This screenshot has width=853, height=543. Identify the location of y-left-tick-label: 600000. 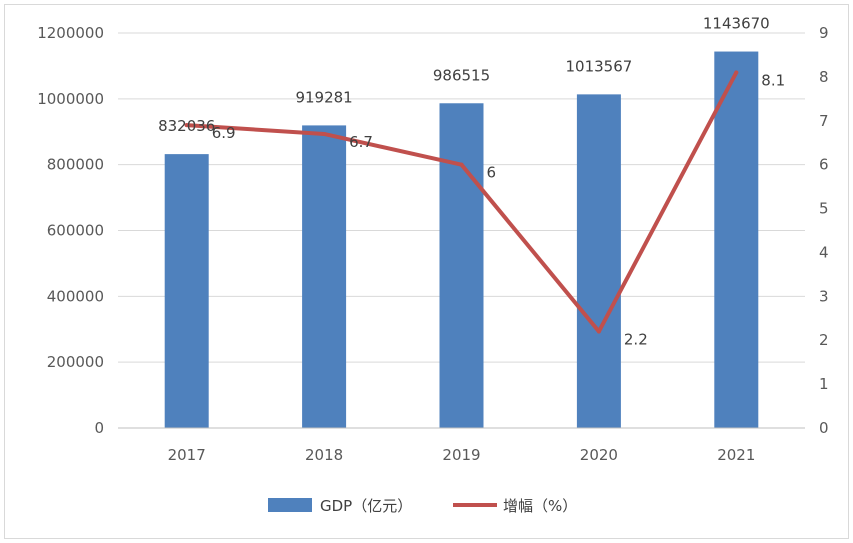
(75, 231).